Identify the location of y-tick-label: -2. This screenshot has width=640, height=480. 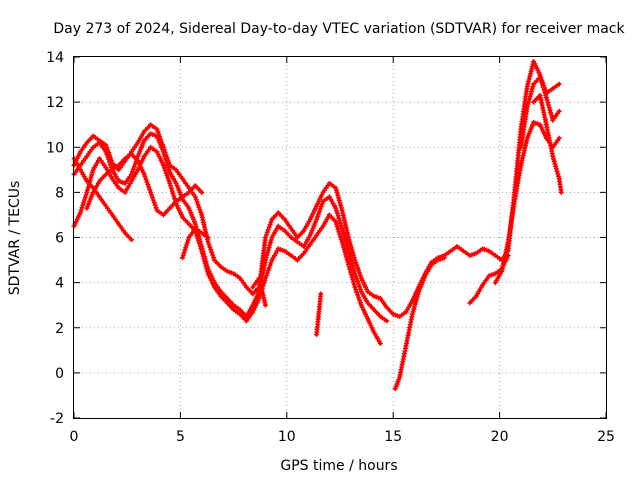
(57, 419).